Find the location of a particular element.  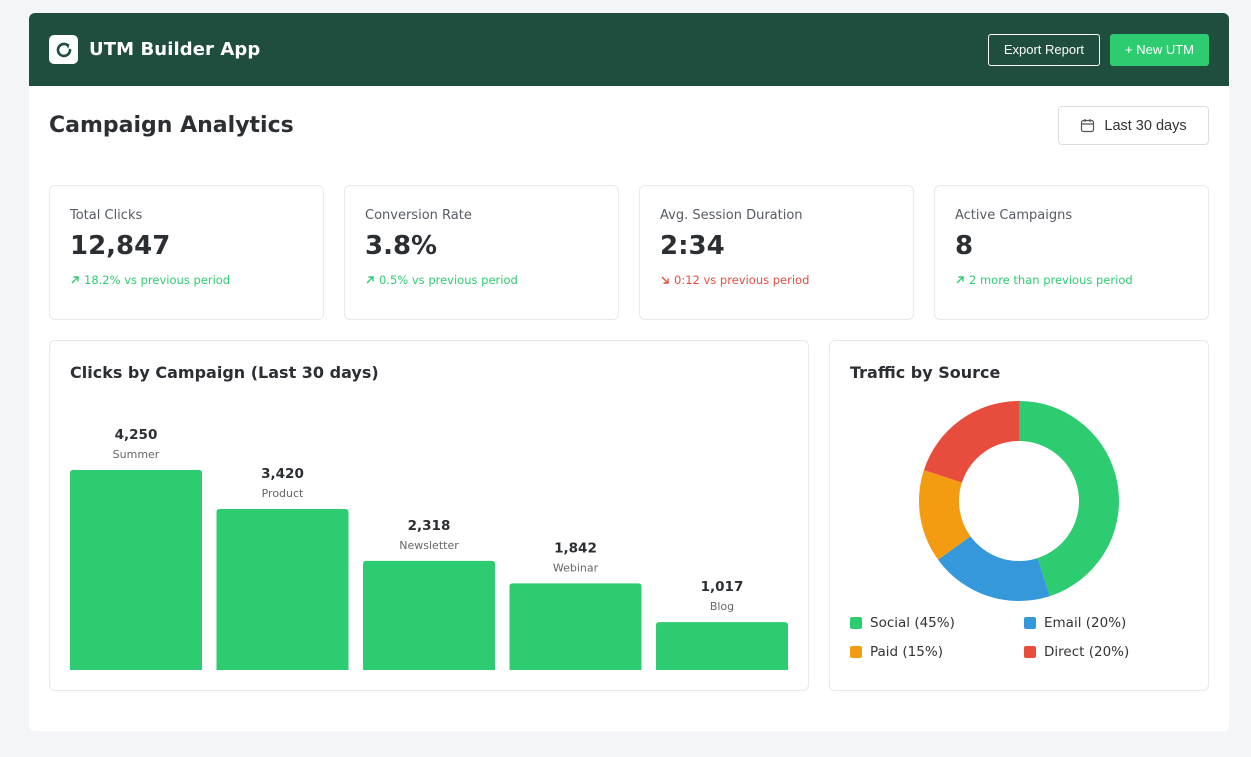

brand: UTM Builder App is located at coordinates (154, 49).